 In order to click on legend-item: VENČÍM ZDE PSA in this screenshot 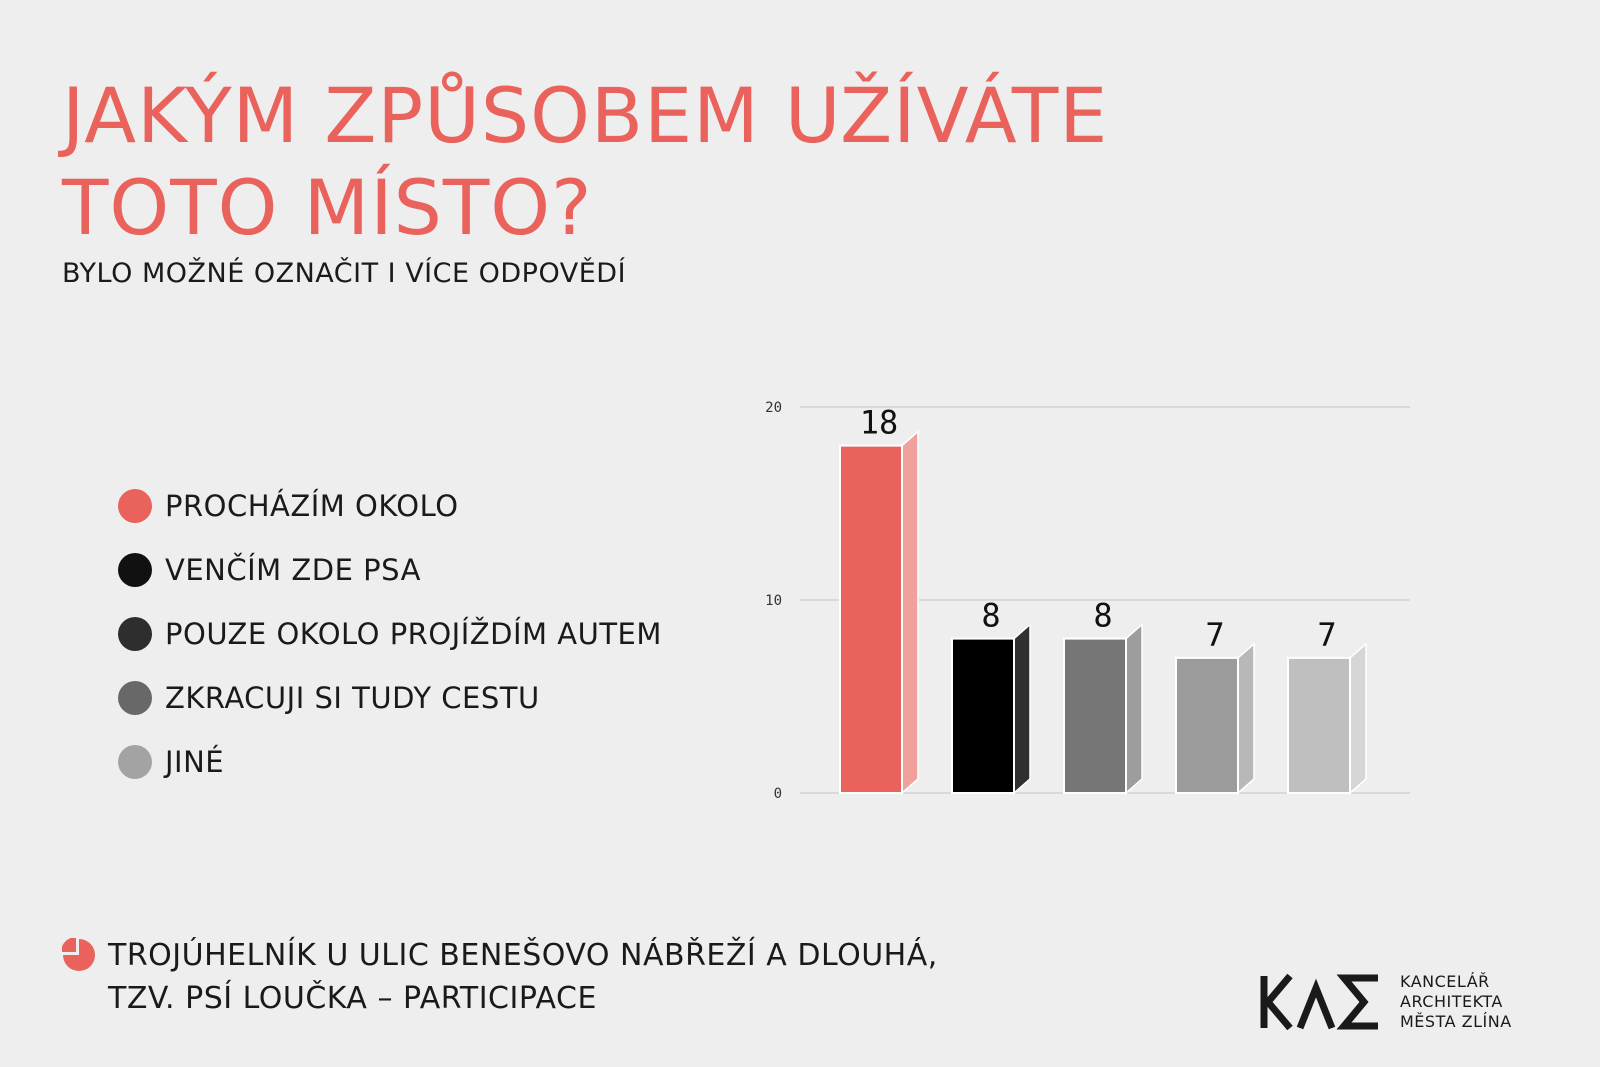, I will do `click(390, 570)`.